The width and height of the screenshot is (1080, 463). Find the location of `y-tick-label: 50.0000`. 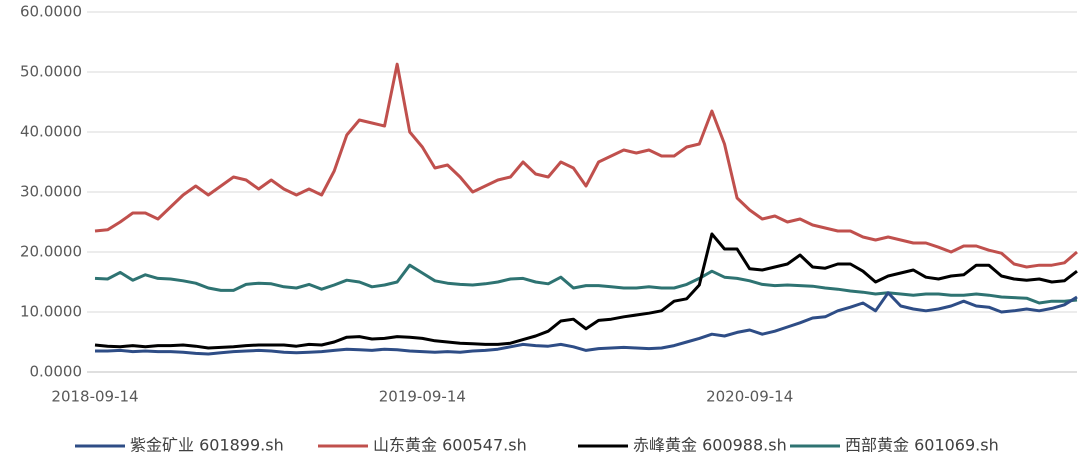

y-tick-label: 50.0000 is located at coordinates (51, 72).